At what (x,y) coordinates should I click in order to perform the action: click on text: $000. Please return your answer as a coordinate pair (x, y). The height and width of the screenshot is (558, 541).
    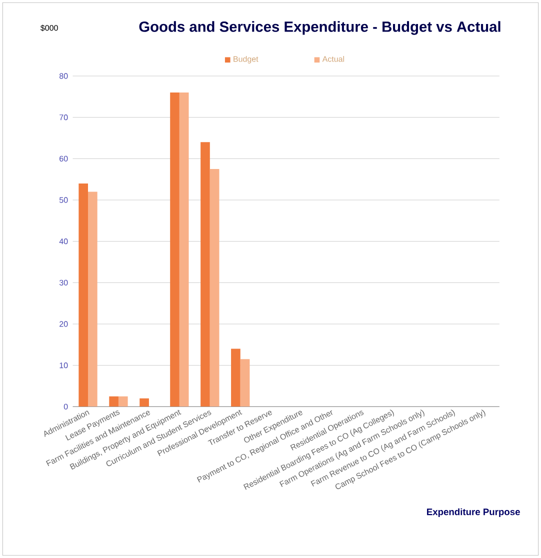
    Looking at the image, I should click on (49, 28).